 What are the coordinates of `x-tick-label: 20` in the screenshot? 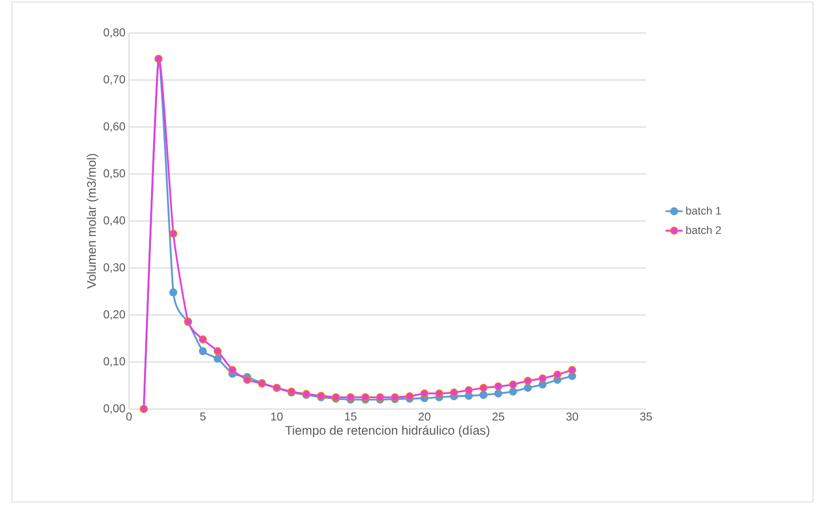 It's located at (424, 416).